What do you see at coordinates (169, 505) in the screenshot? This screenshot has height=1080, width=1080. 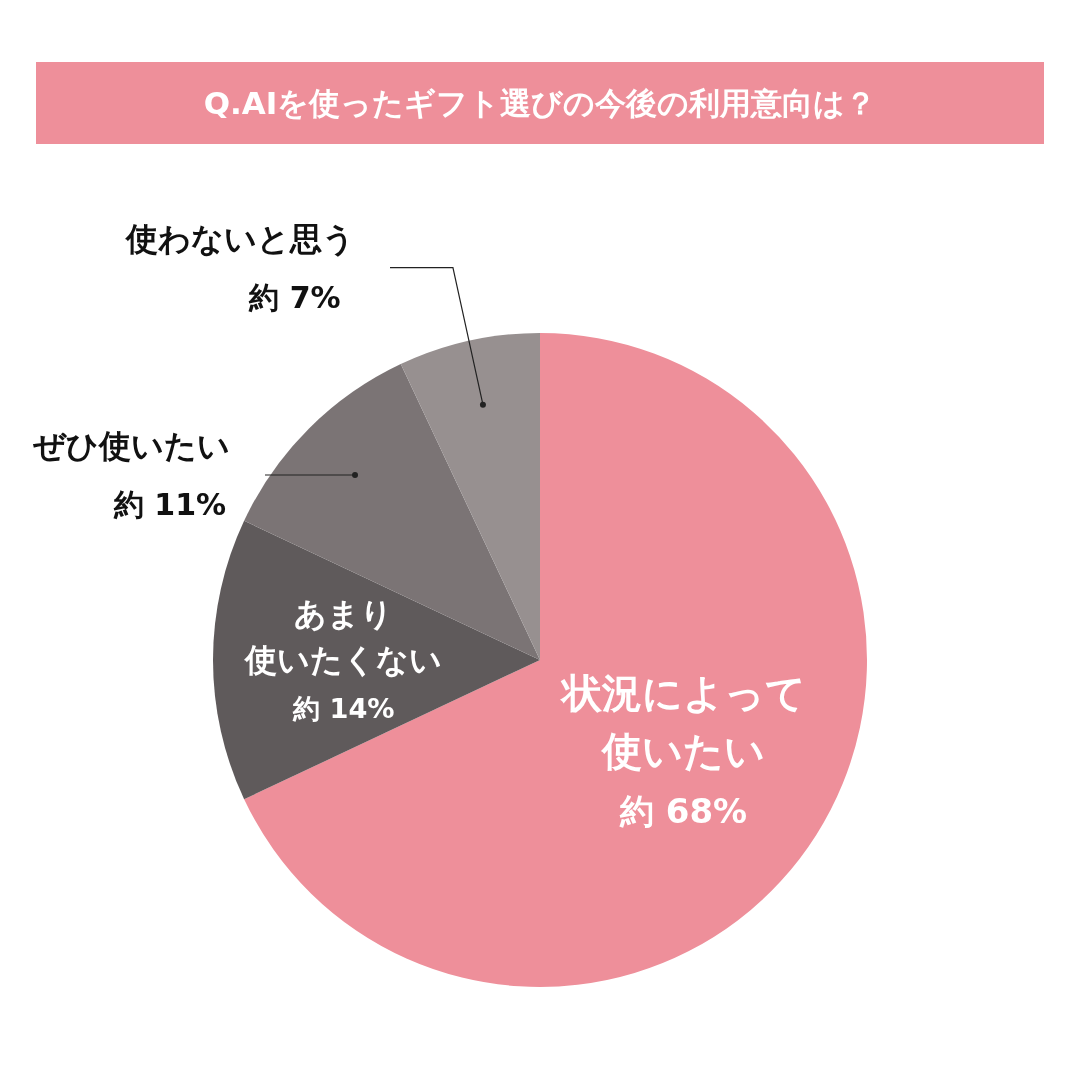 I see `data-label: 約 11%` at bounding box center [169, 505].